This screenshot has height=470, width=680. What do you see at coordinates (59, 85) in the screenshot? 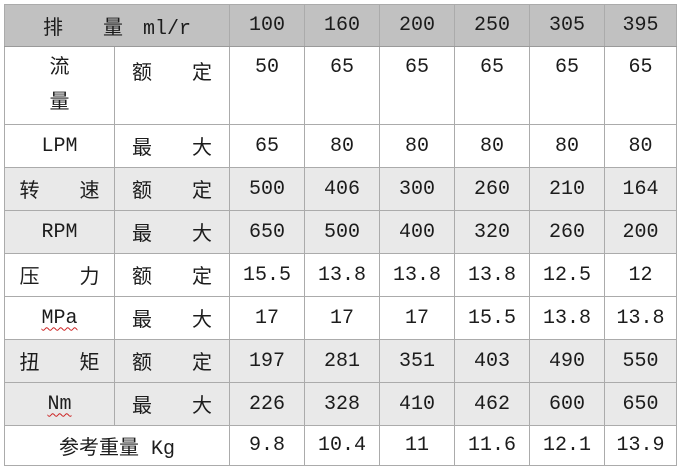
I see `flow-group-label: 流 量` at bounding box center [59, 85].